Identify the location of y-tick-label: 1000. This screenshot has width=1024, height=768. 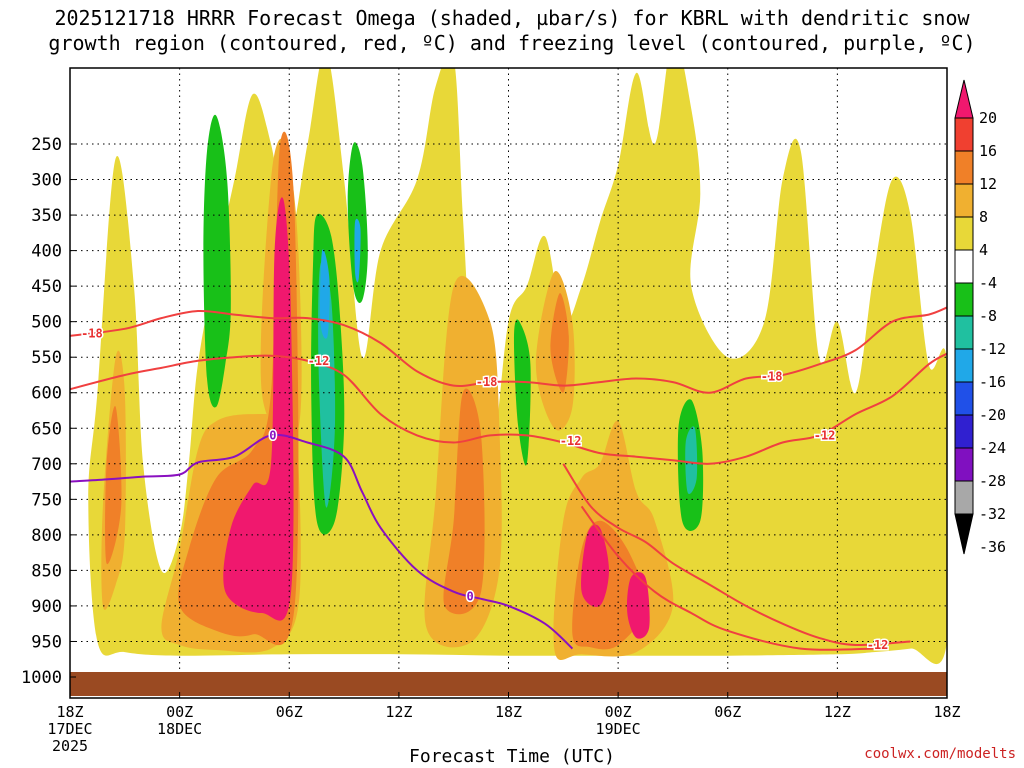
(41, 678).